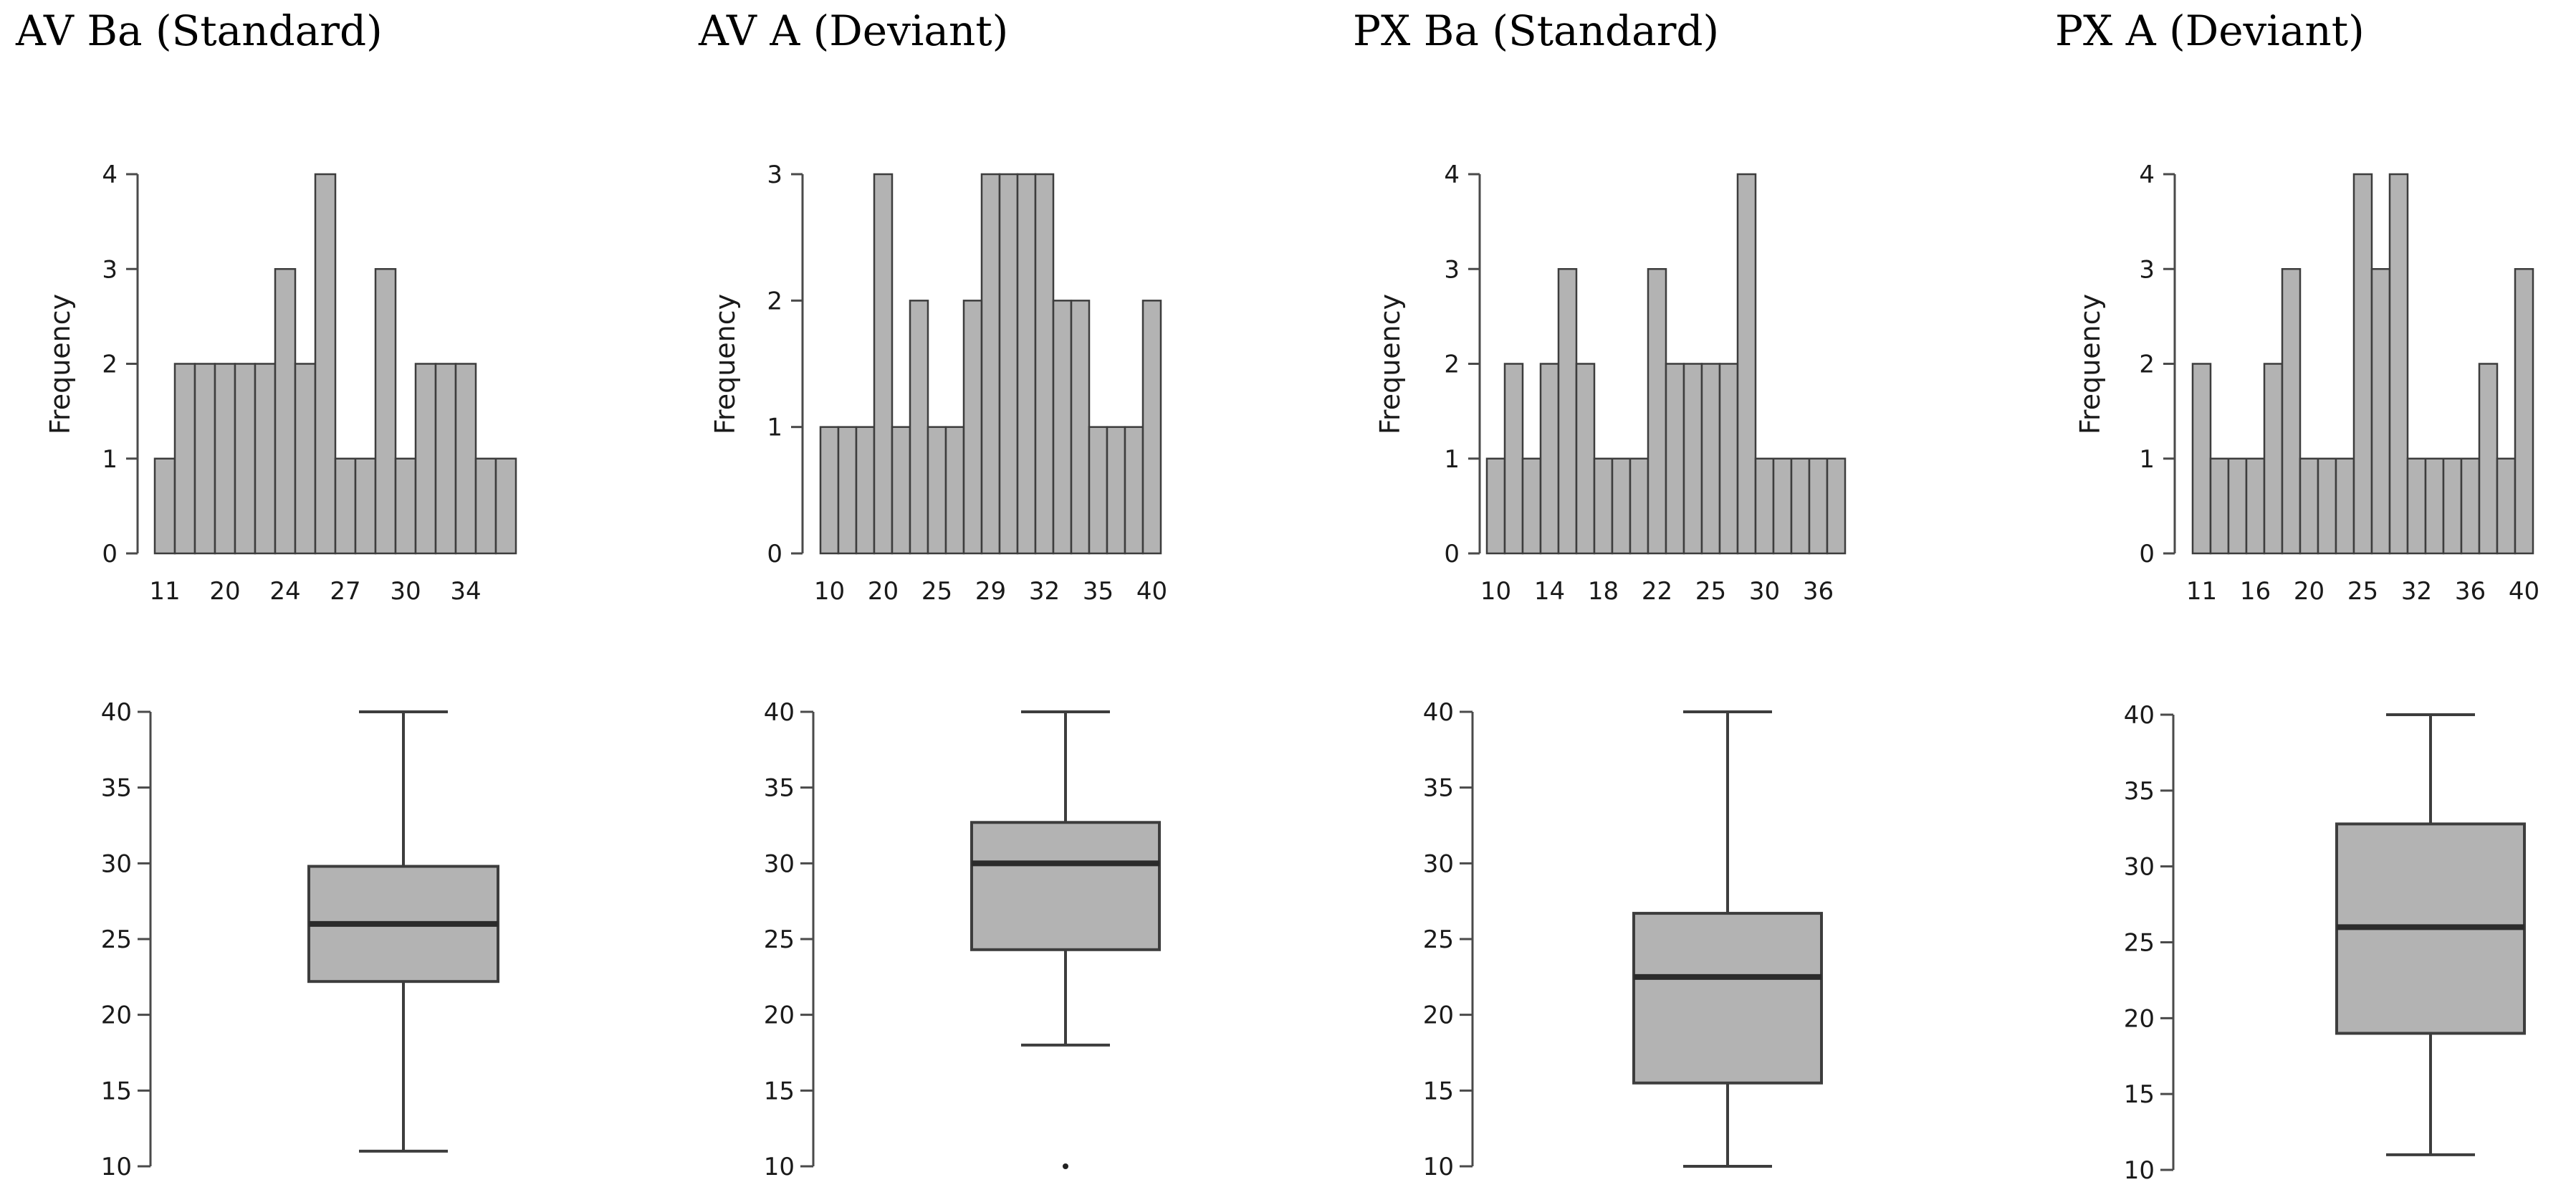 The image size is (2576, 1200). What do you see at coordinates (2210, 30) in the screenshot?
I see `panel-title: PX A (Deviant)` at bounding box center [2210, 30].